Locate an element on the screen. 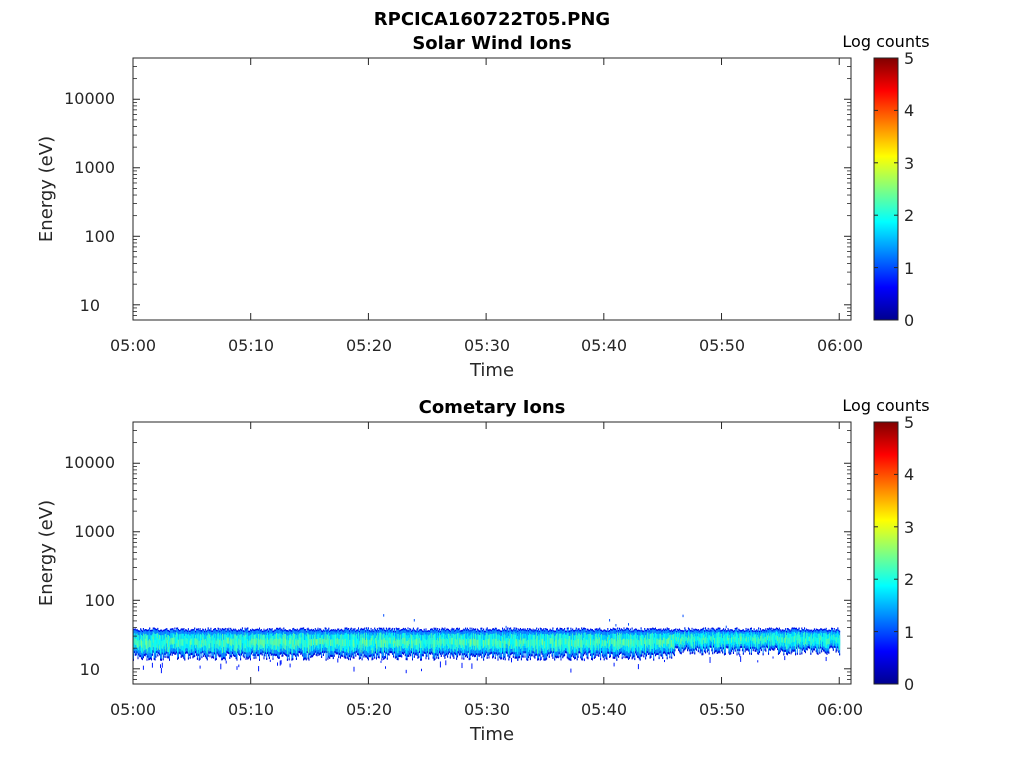 This screenshot has width=1024, height=768. y-axis-label-solar-wind: Energy (eV) is located at coordinates (46, 189).